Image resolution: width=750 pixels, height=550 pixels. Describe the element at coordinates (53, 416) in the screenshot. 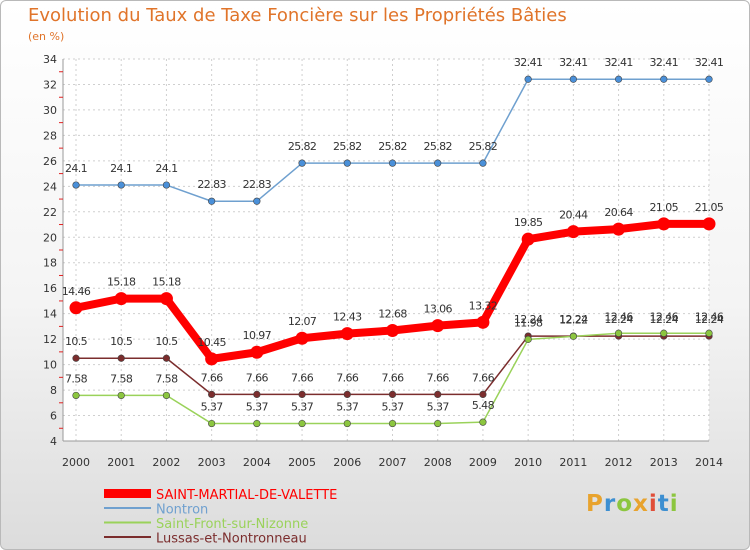

I see `y-tick-label: 6` at that location.